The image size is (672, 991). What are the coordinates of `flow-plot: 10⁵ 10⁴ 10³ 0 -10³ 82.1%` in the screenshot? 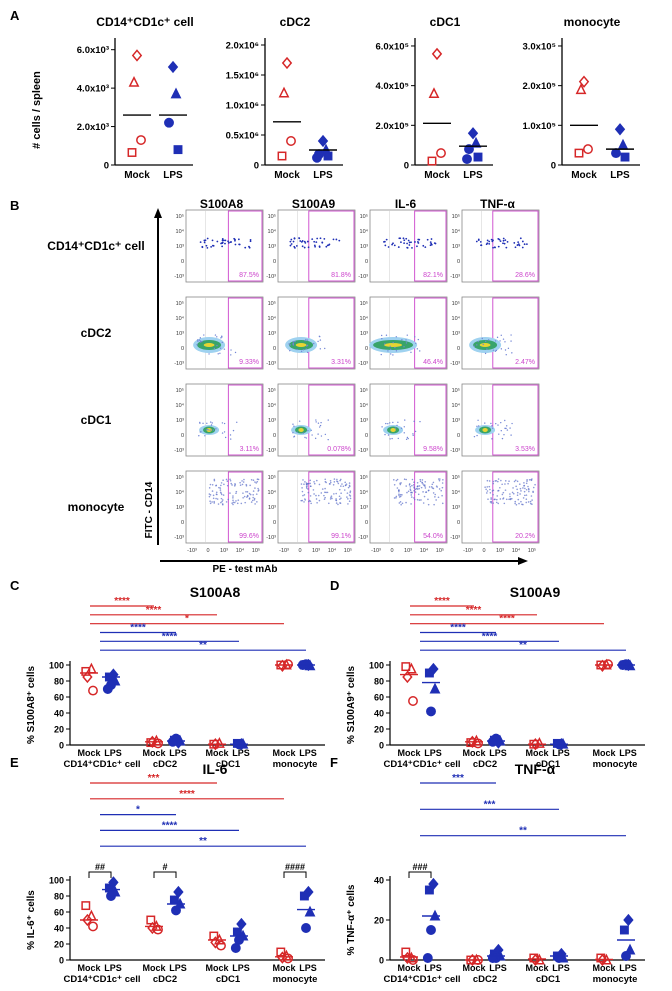 It's located at (403, 246).